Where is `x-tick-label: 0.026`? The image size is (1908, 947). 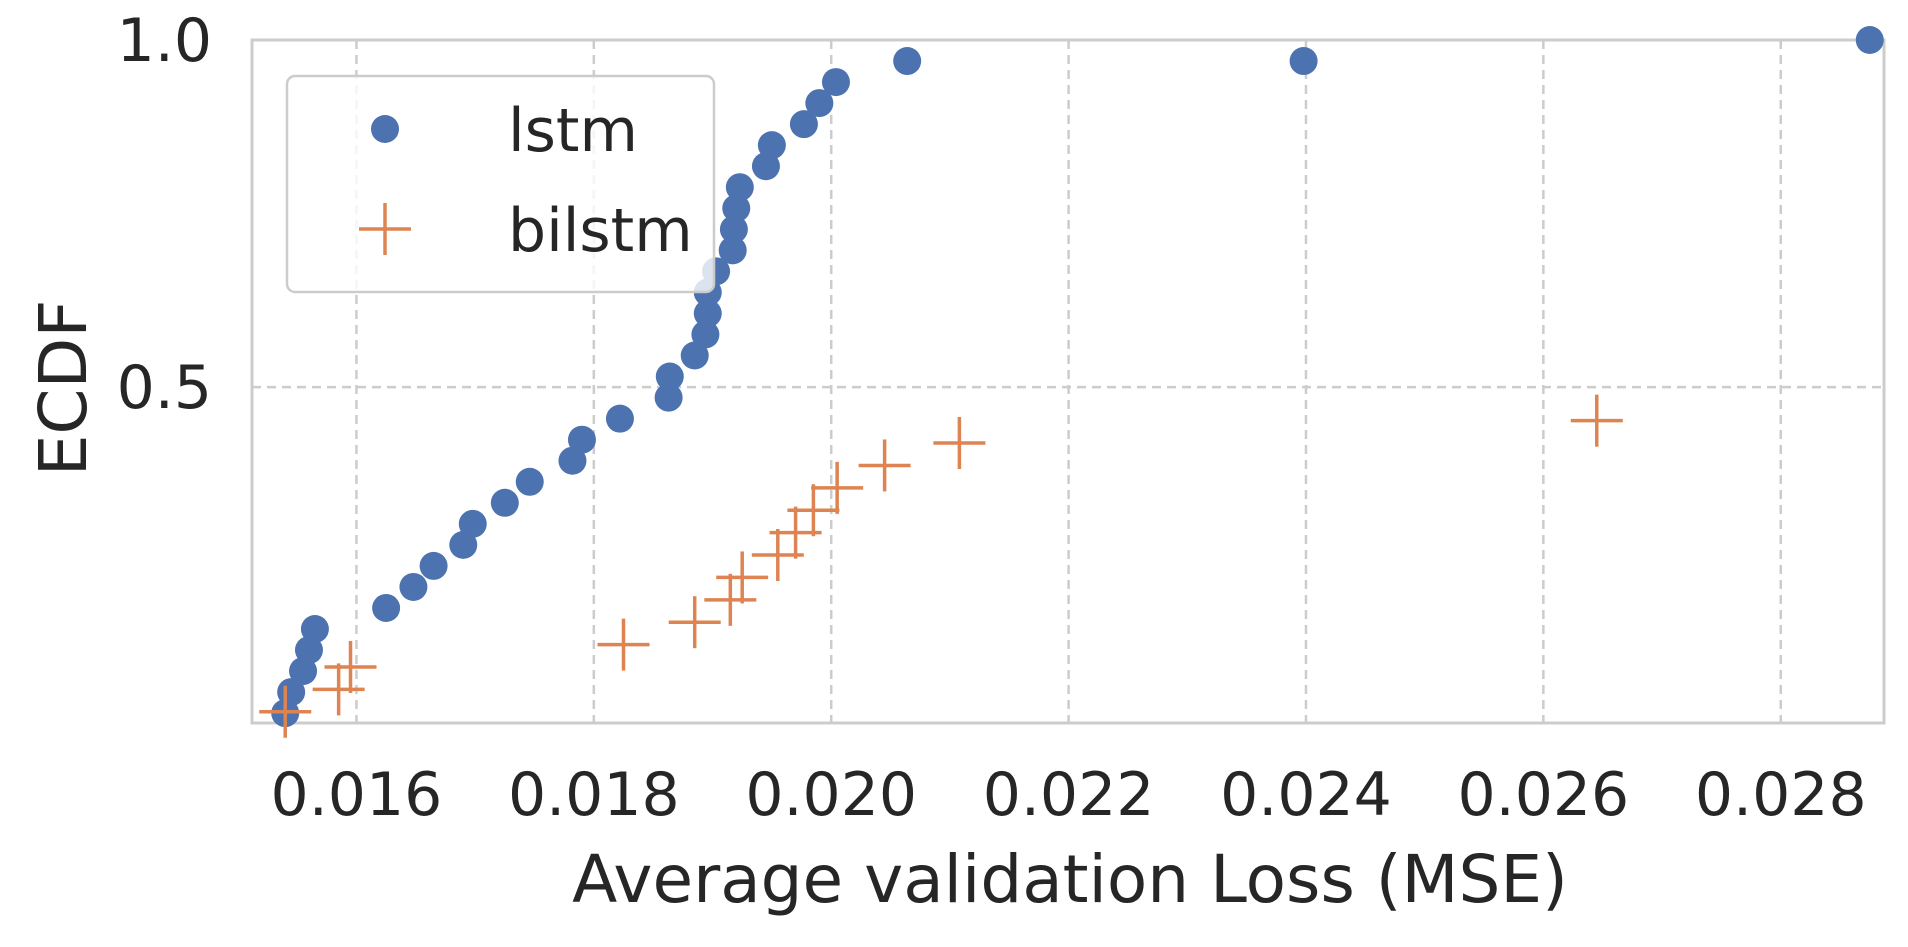
x-tick-label: 0.026 is located at coordinates (1543, 795).